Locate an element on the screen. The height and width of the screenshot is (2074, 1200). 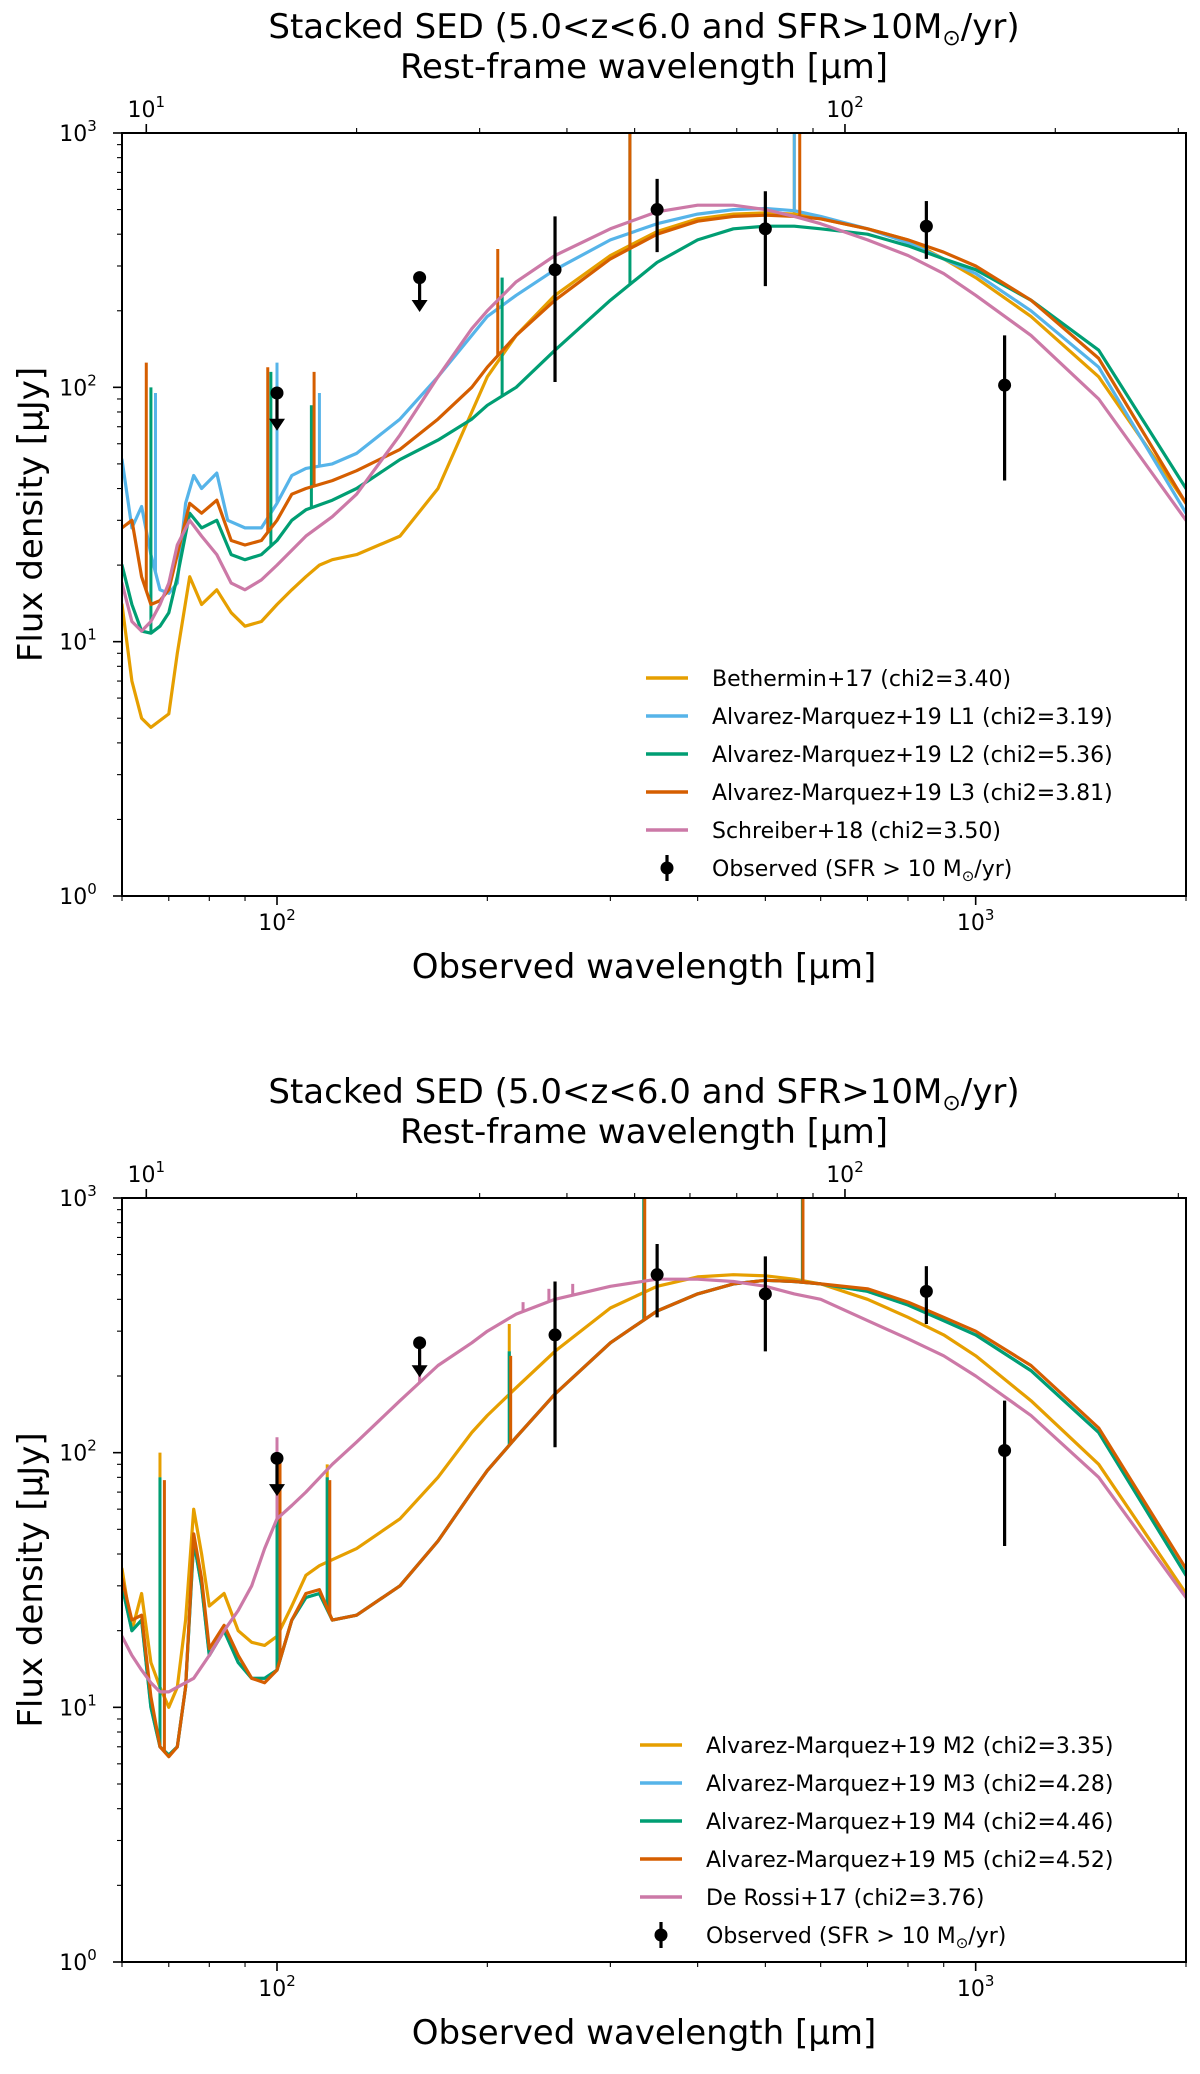
y-tick-label: 10³ is located at coordinates (78, 1197).